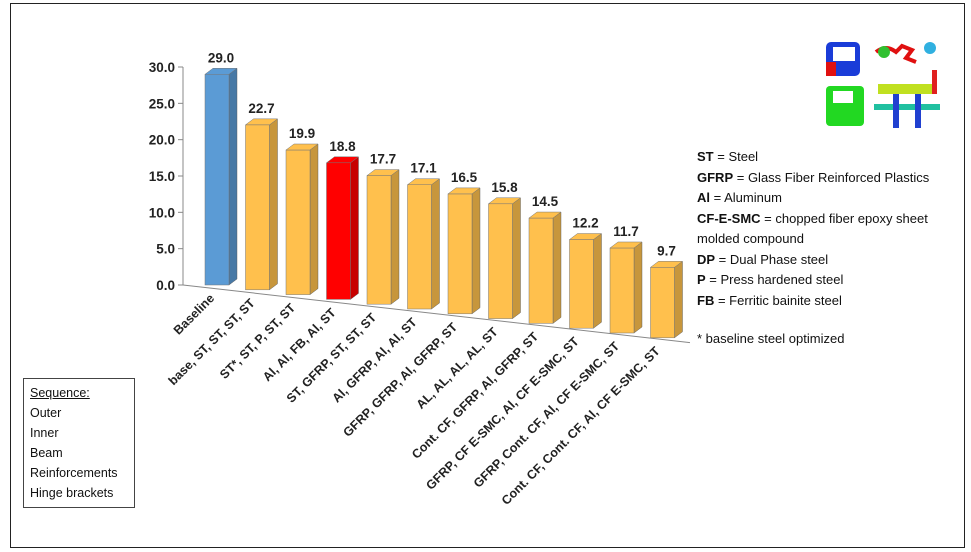  I want to click on legend-item: DP = Dual Phase steel, so click(816, 260).